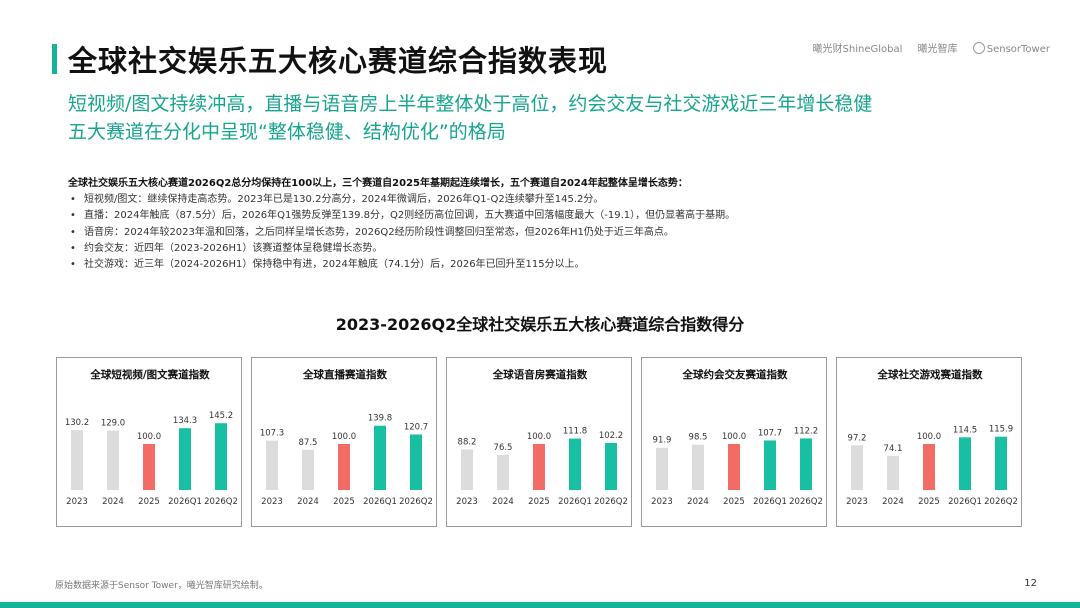  I want to click on data-label: 115.9, so click(1001, 430).